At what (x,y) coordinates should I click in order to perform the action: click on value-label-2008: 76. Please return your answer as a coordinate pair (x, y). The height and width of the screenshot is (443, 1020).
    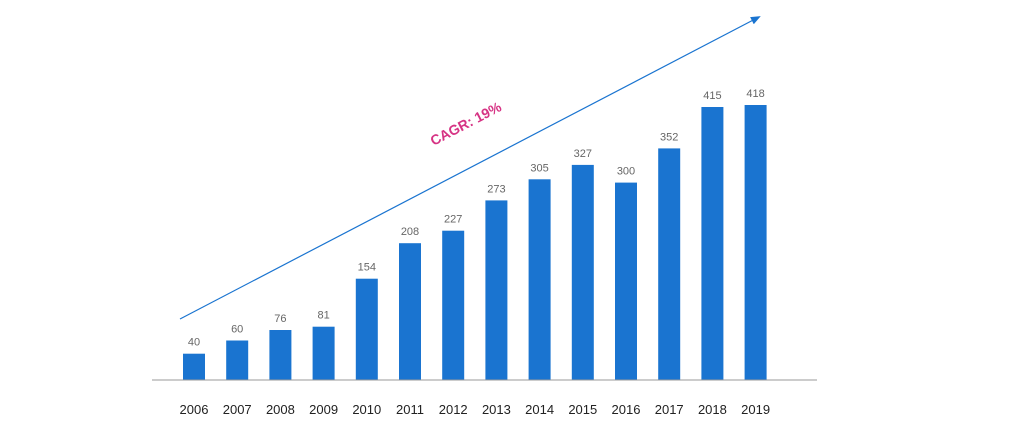
    Looking at the image, I should click on (280, 319).